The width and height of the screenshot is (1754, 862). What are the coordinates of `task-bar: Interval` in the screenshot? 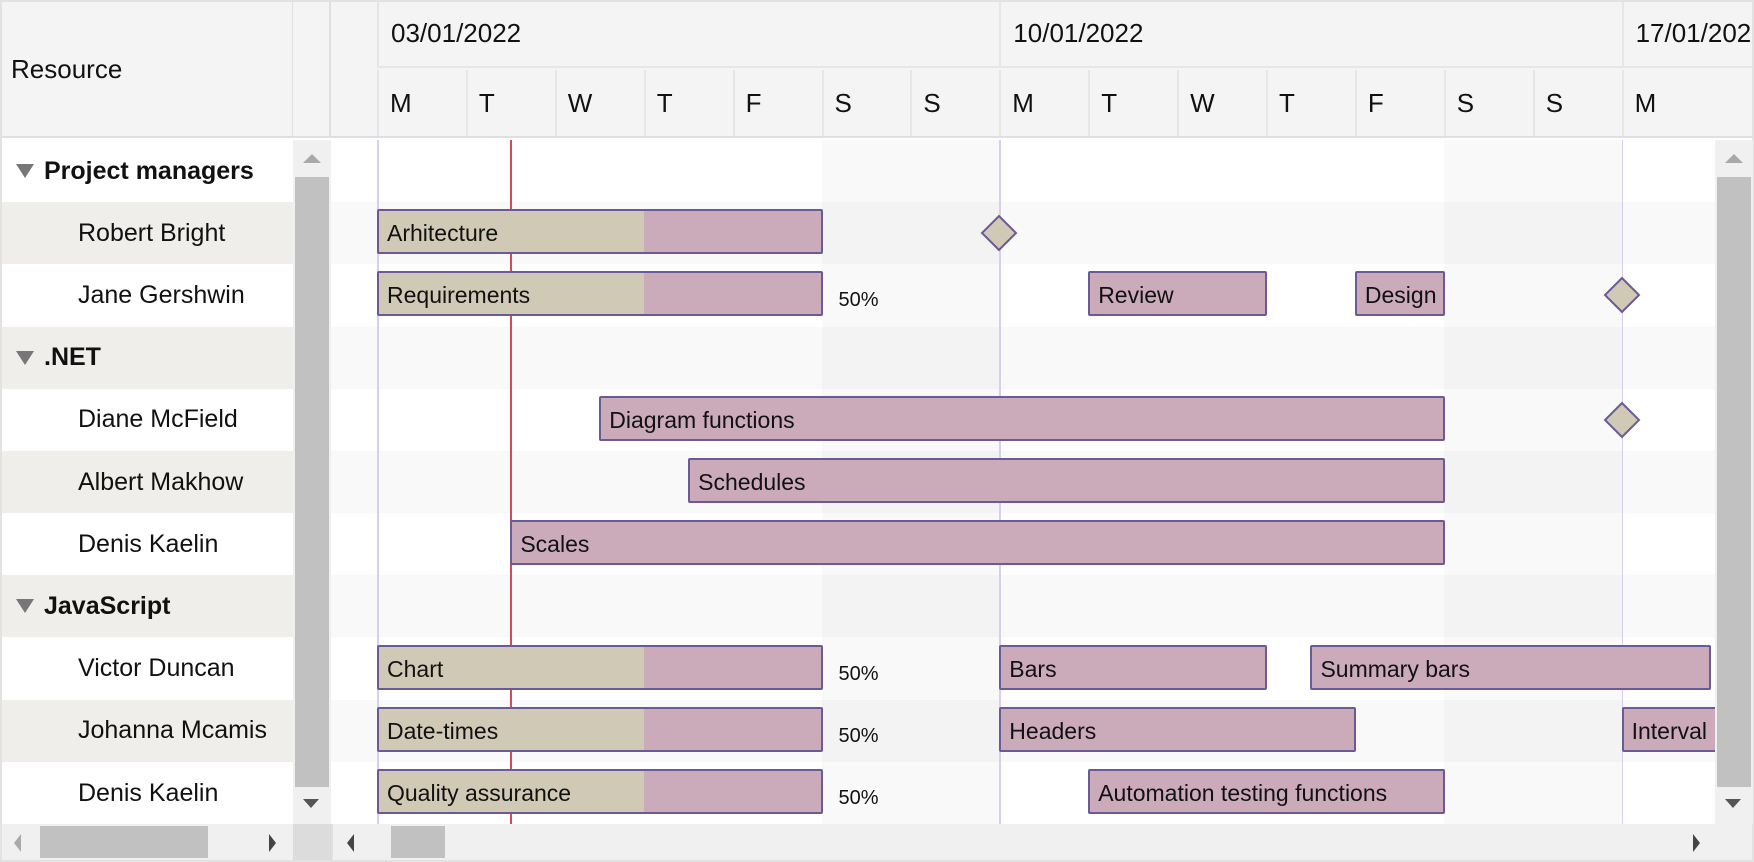 It's located at (1668, 729).